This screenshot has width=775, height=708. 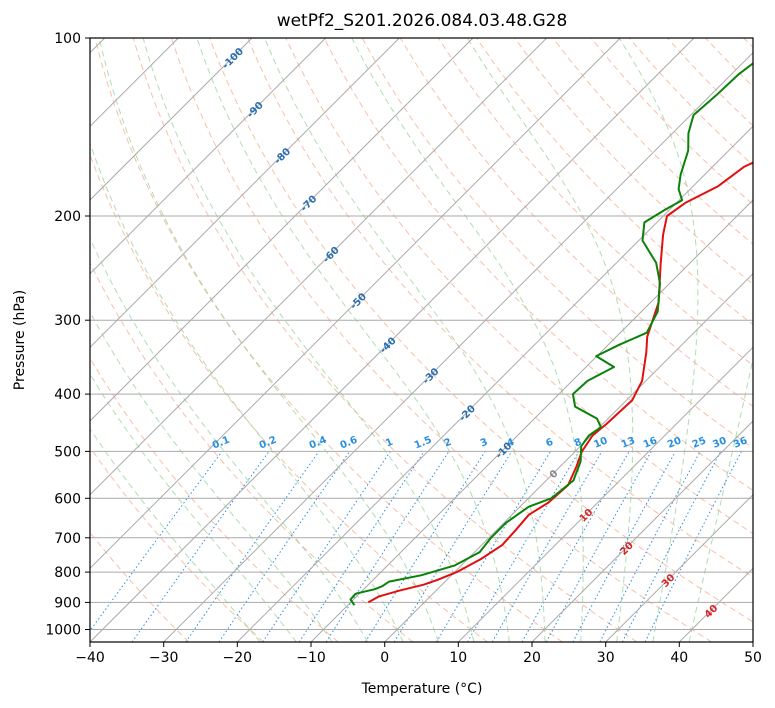 I want to click on y-tick-label: 500, so click(x=67, y=452).